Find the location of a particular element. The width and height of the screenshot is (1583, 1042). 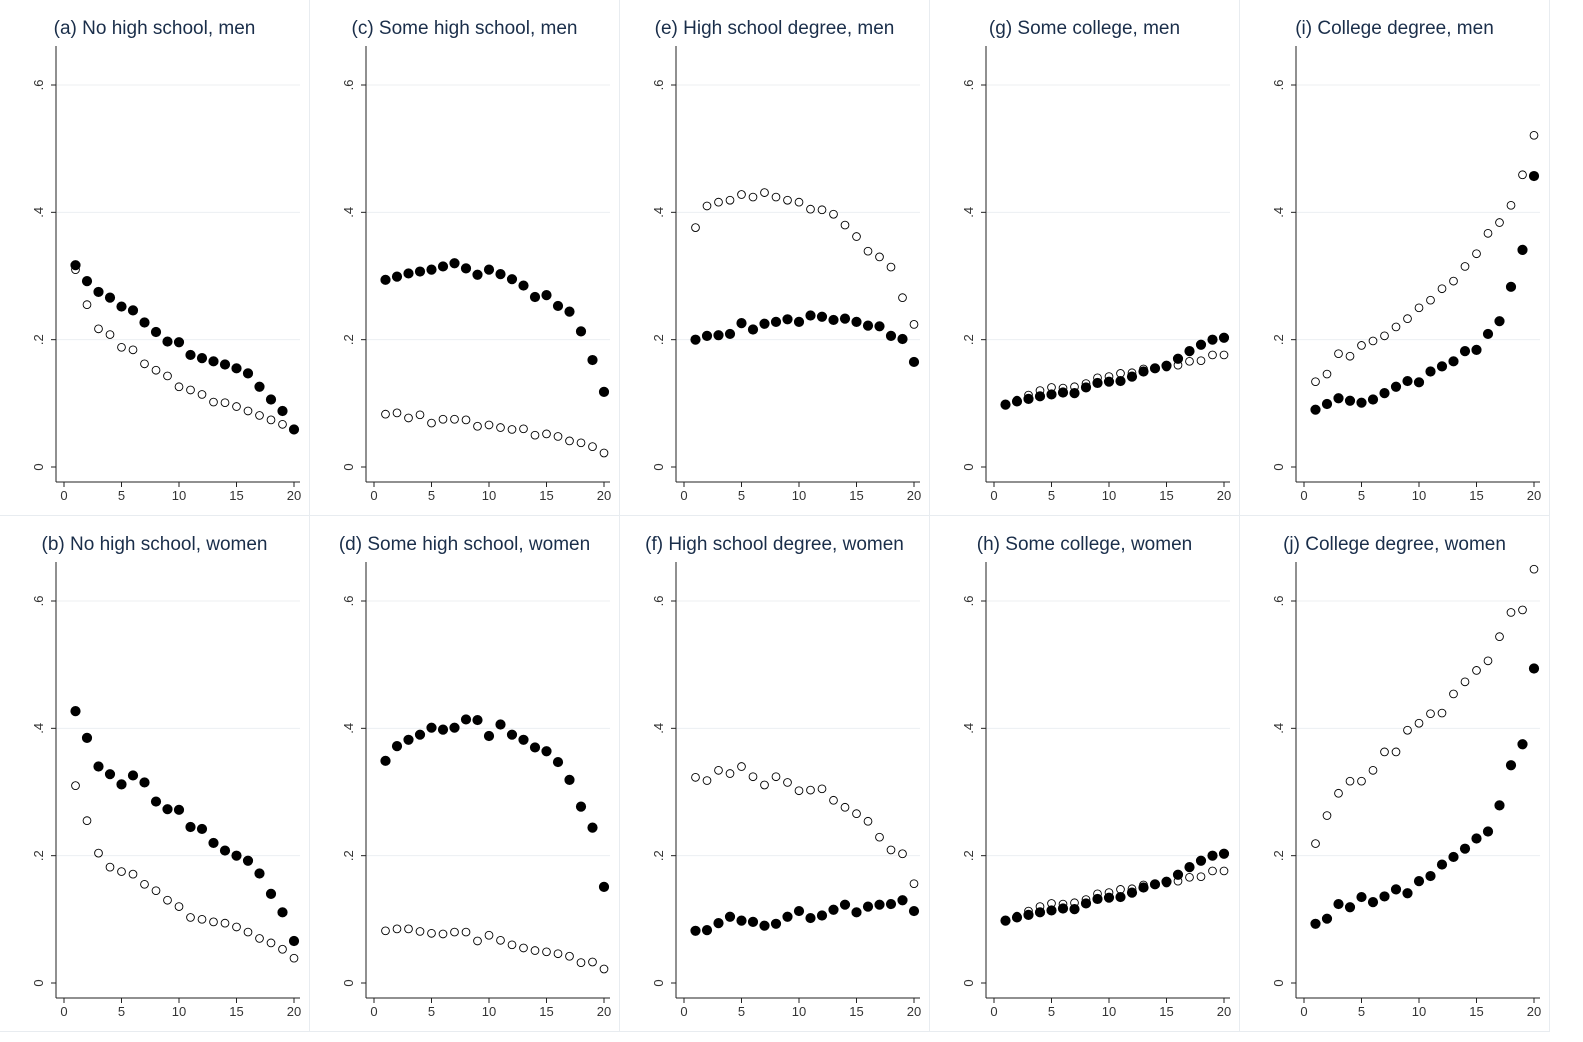

y-tick-label: .4 is located at coordinates (968, 728).